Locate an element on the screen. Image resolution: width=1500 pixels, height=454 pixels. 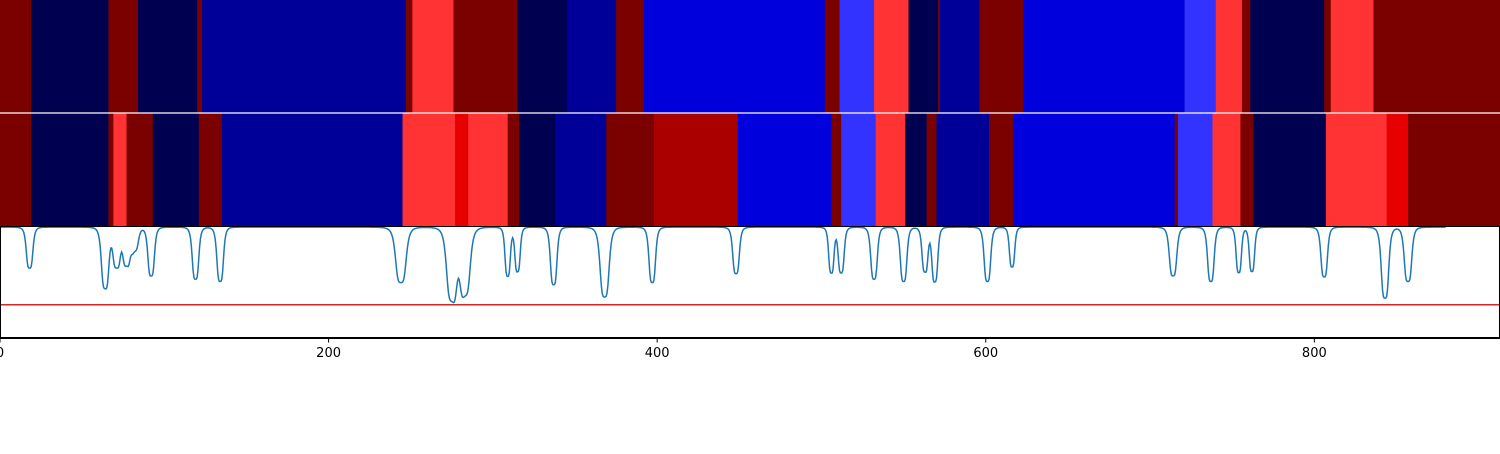
x-tick-label: 600 is located at coordinates (985, 353).